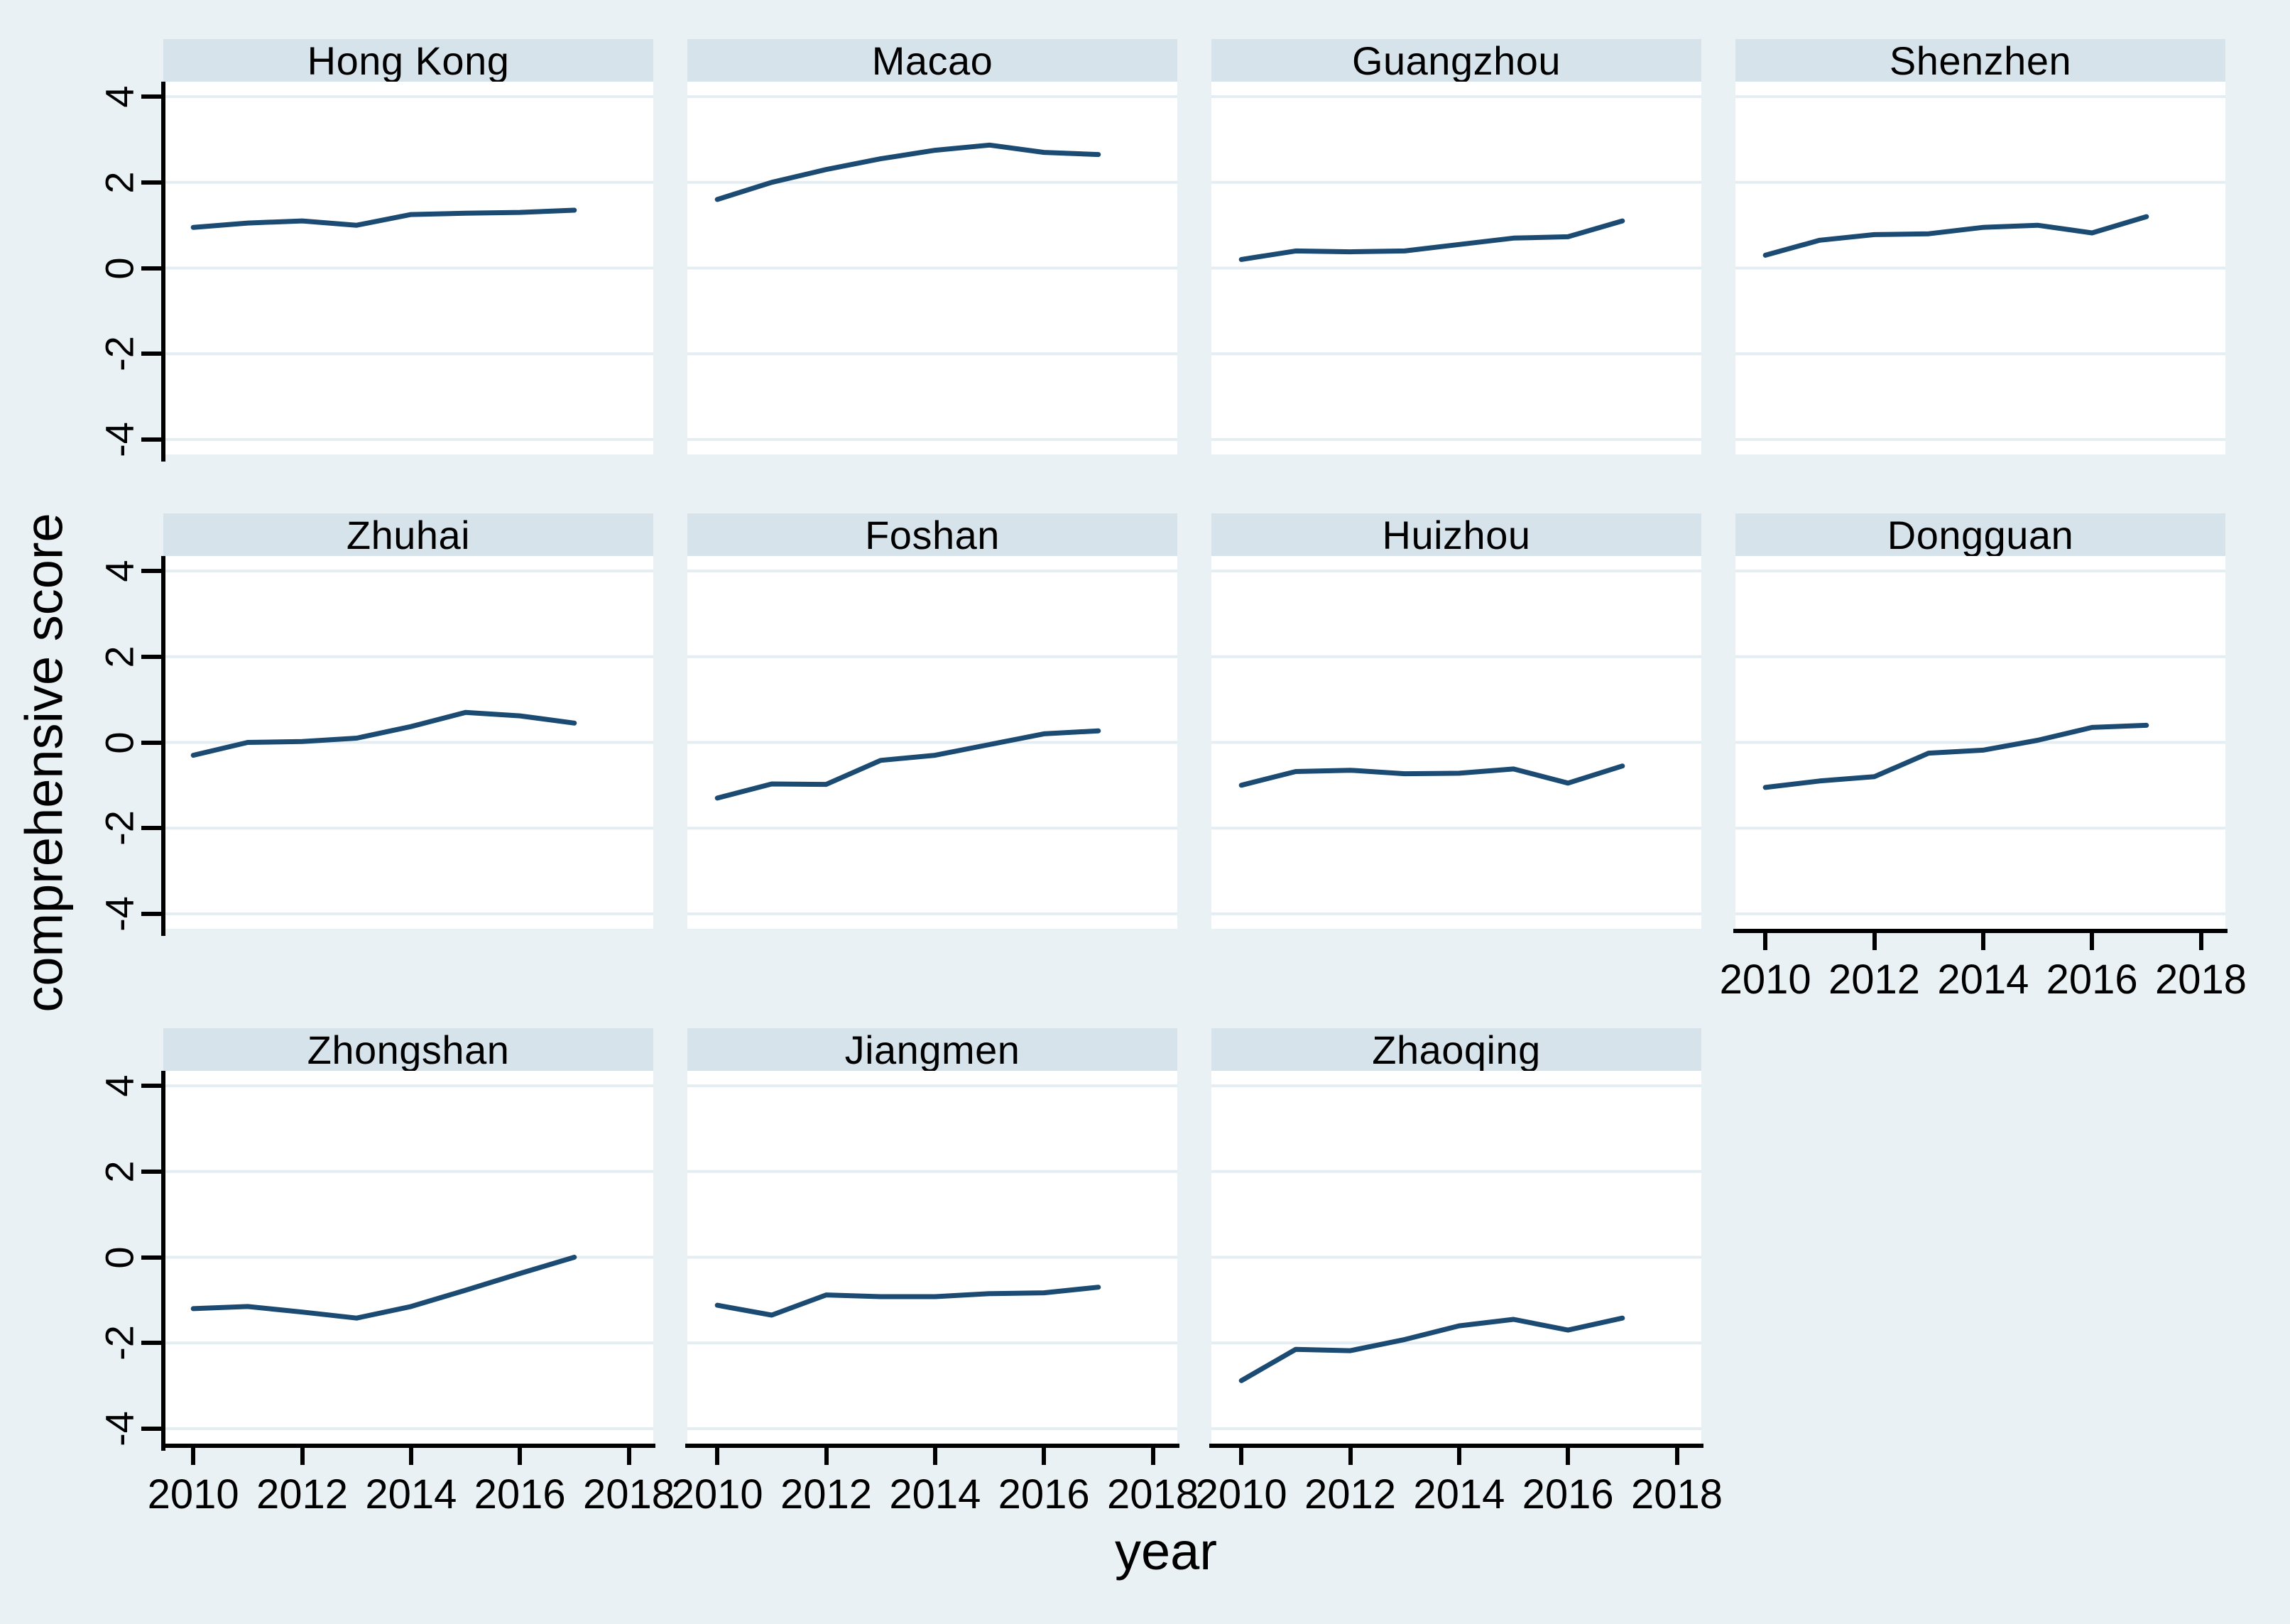 The width and height of the screenshot is (2290, 1624). What do you see at coordinates (1980, 60) in the screenshot?
I see `panel-title: Shenzhen` at bounding box center [1980, 60].